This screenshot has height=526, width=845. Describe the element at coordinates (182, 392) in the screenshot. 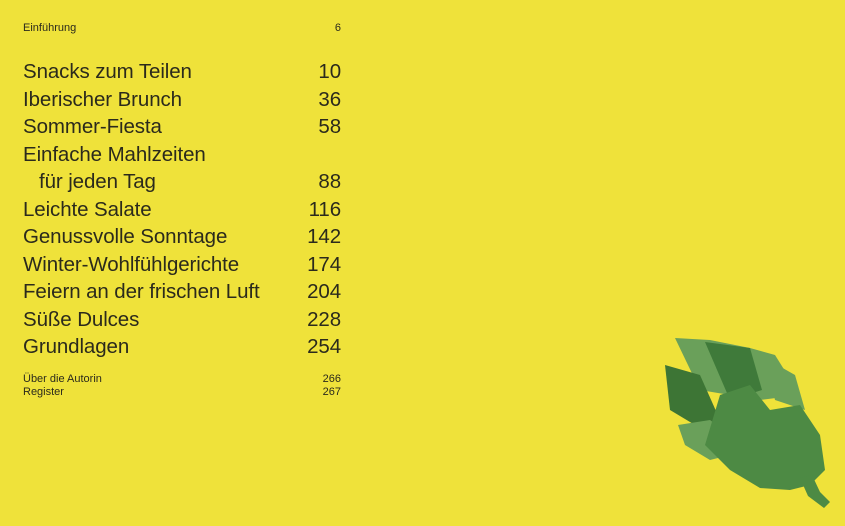

I see `toc-entry-register: Register 267` at that location.